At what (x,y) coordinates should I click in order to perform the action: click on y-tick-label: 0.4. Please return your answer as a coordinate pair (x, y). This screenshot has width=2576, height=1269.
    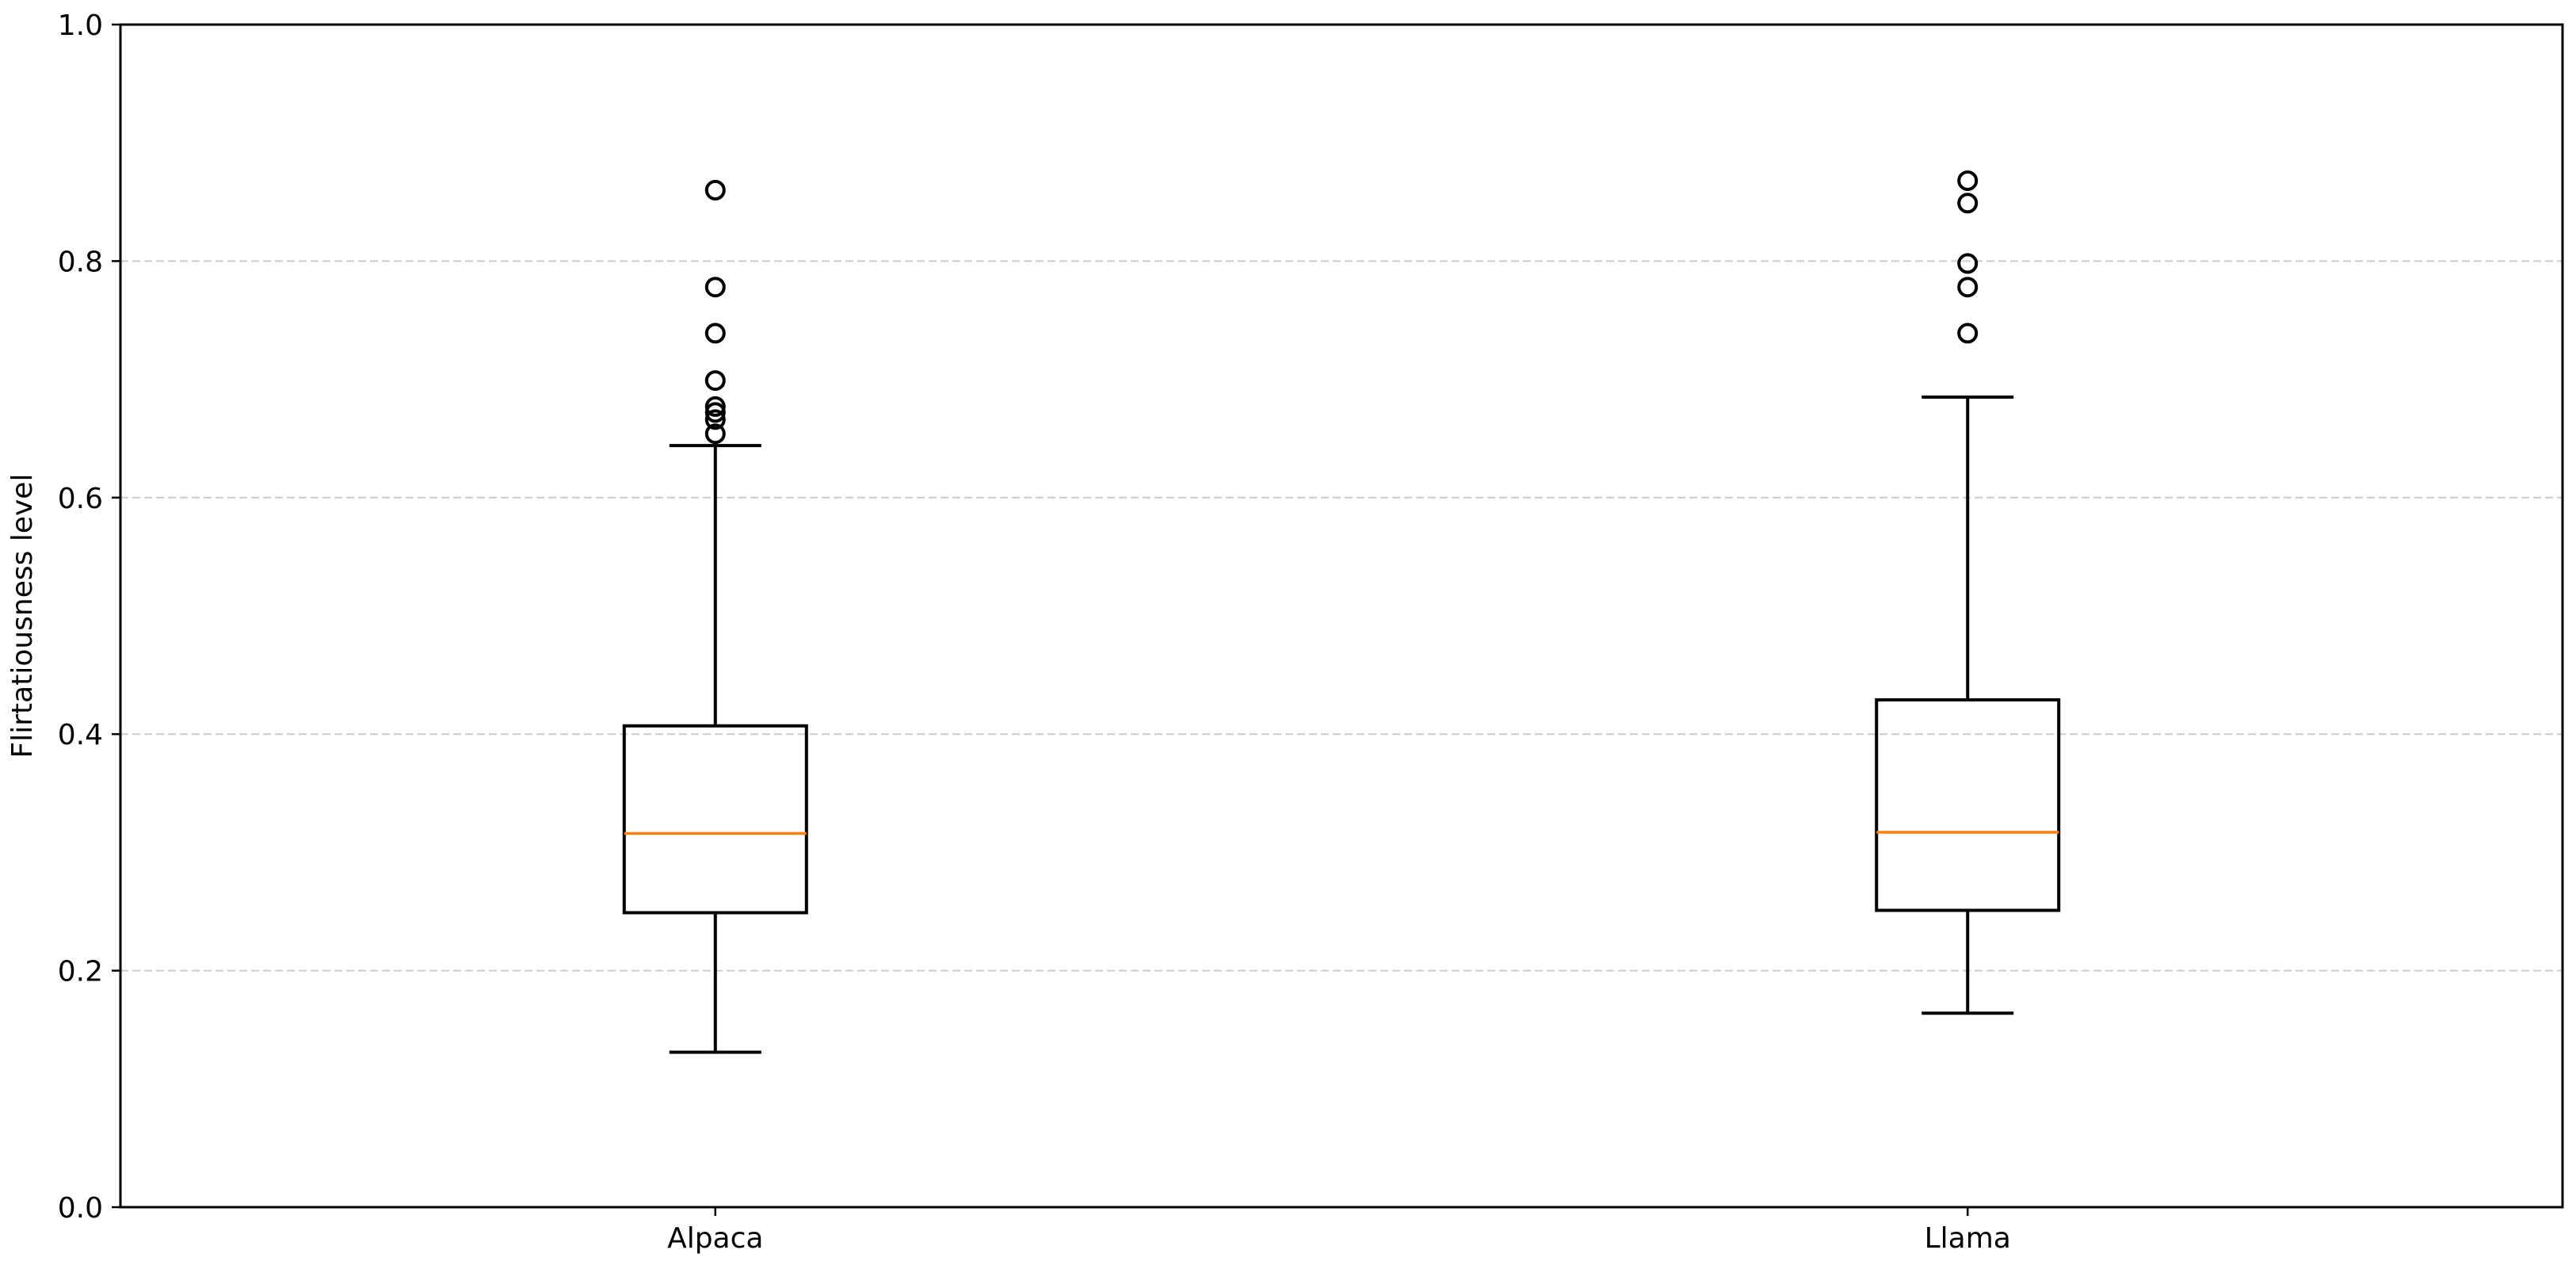
    Looking at the image, I should click on (80, 735).